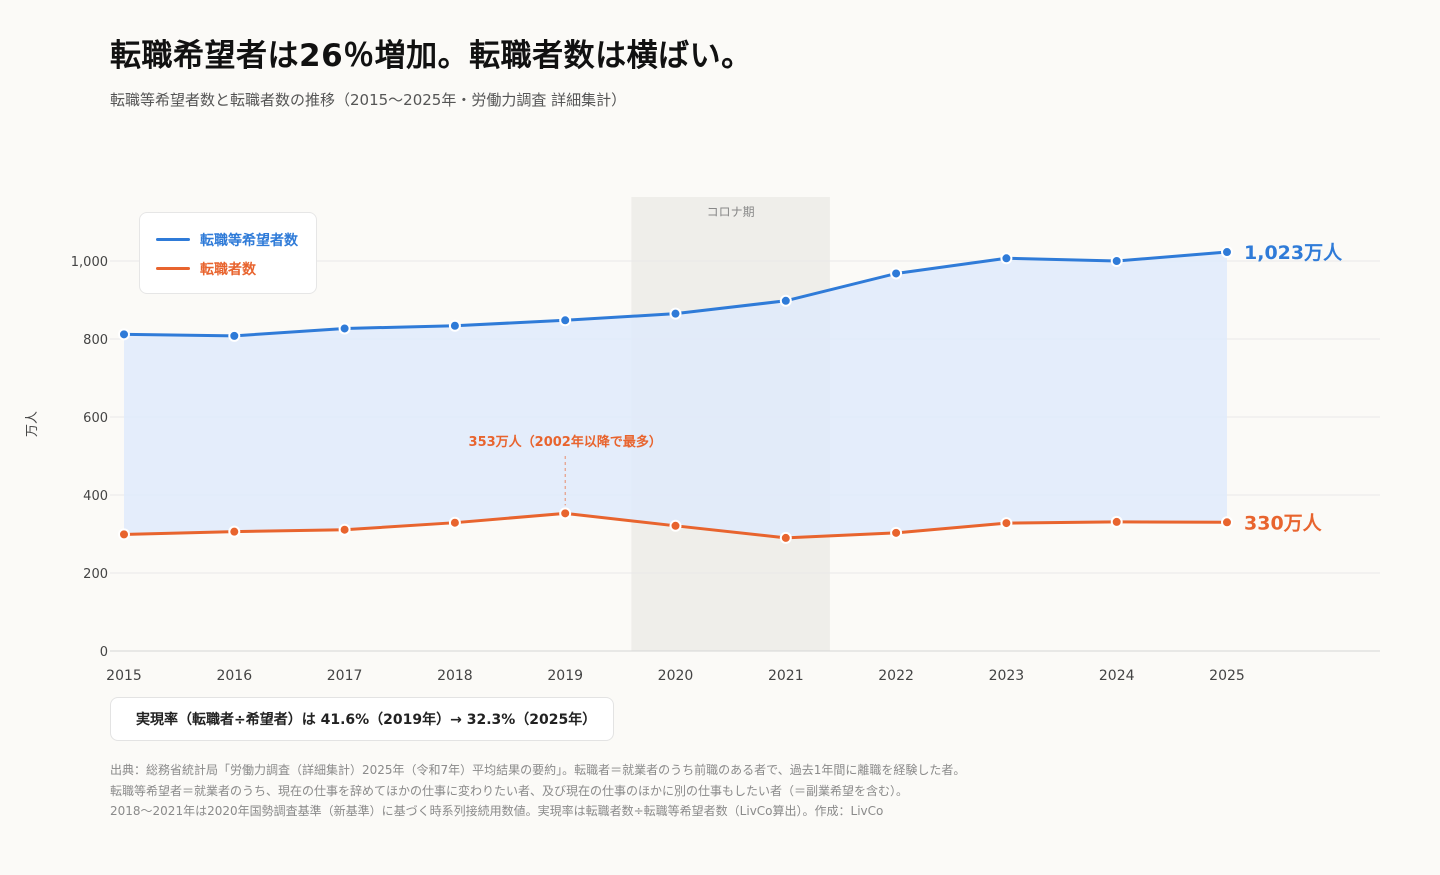 The width and height of the screenshot is (1440, 875). What do you see at coordinates (1117, 676) in the screenshot?
I see `x-tick-label: 2024` at bounding box center [1117, 676].